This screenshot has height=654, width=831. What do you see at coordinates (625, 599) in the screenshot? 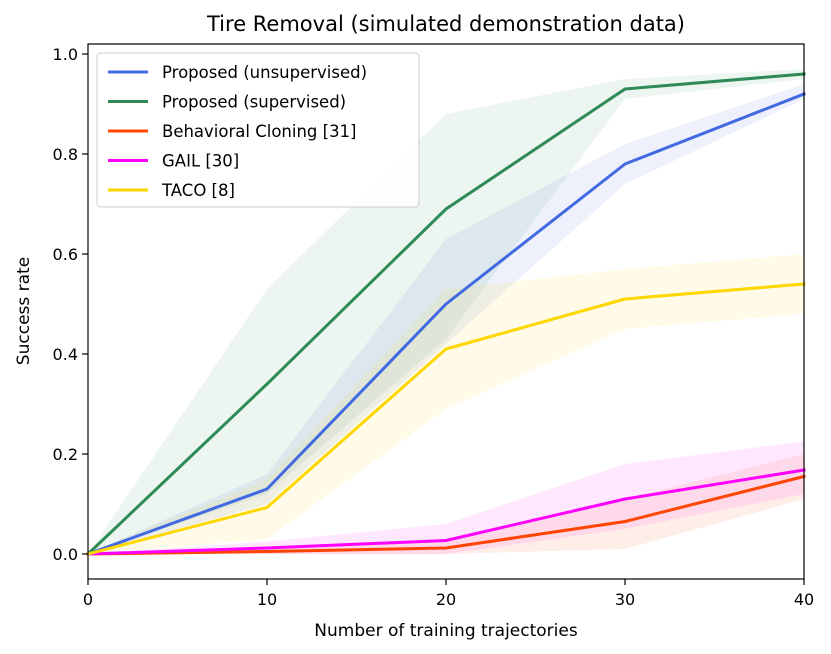
I see `x-tick-label: 30` at bounding box center [625, 599].